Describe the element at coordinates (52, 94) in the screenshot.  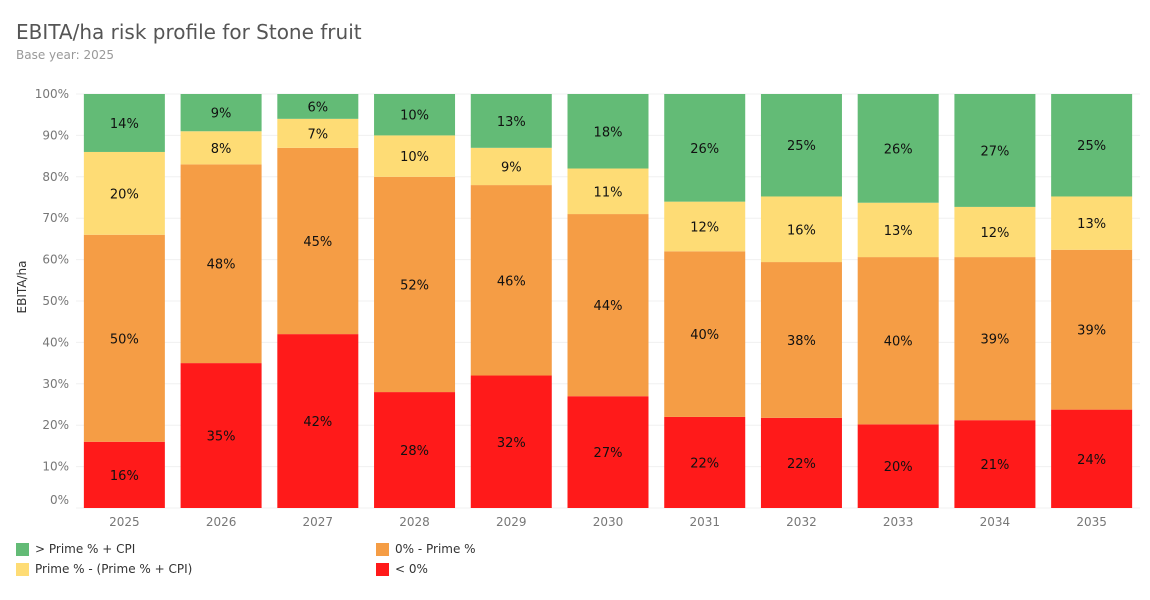
I see `y-tick-label: 100%` at that location.